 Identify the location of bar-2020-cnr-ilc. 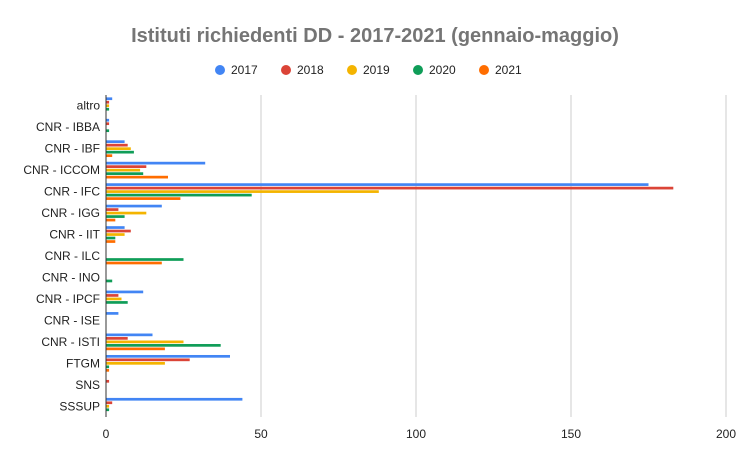
(145, 259).